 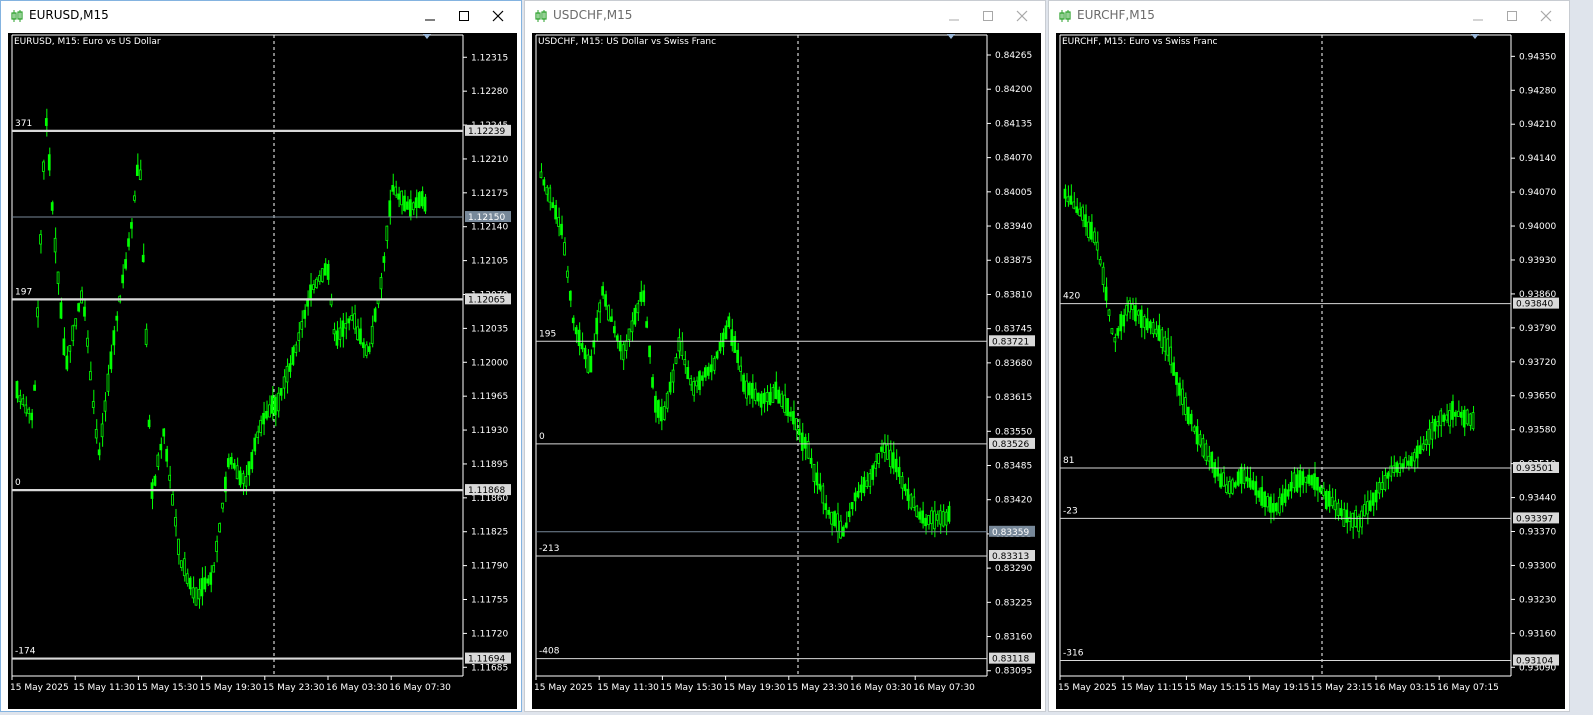 I want to click on y-tick-label: 1.11895, so click(x=489, y=465).